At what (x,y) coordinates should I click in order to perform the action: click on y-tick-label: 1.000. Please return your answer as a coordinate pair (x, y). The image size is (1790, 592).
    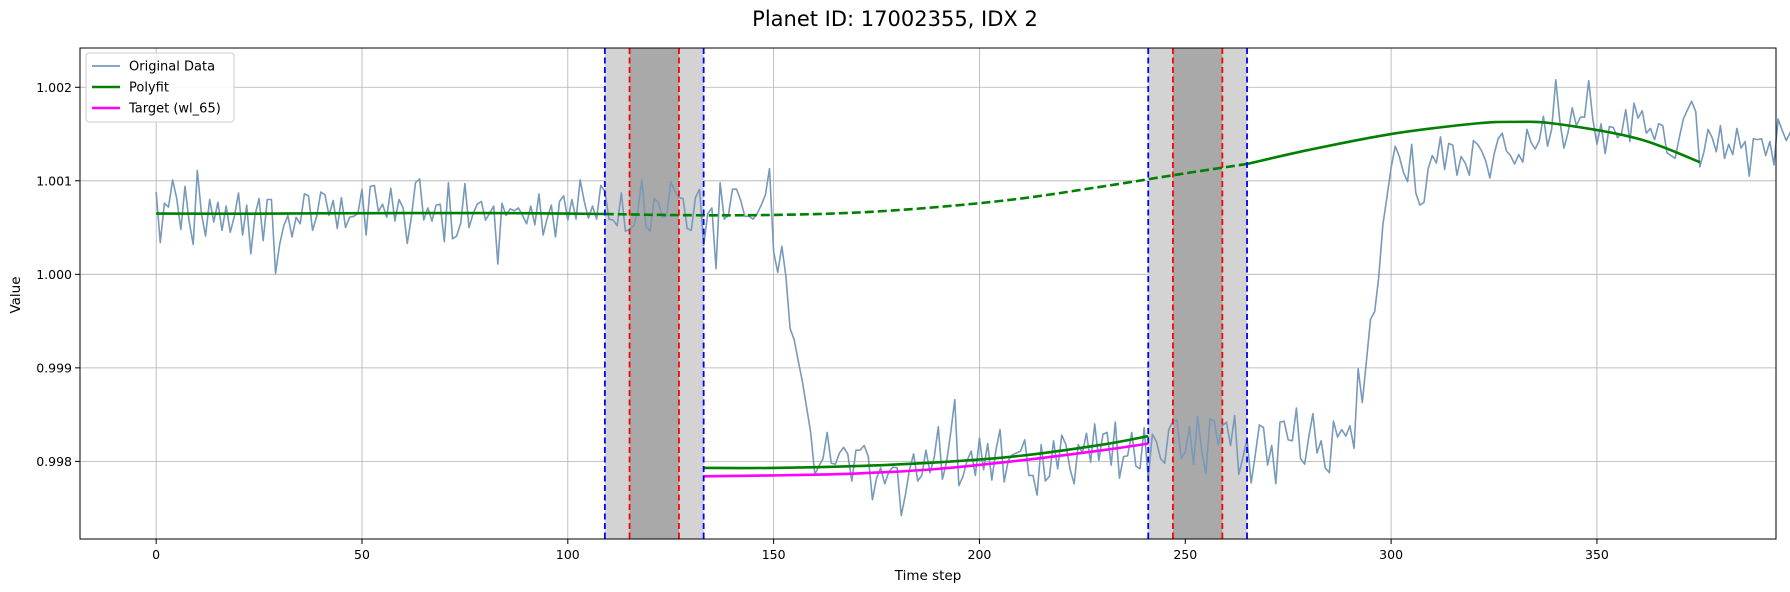
    Looking at the image, I should click on (54, 274).